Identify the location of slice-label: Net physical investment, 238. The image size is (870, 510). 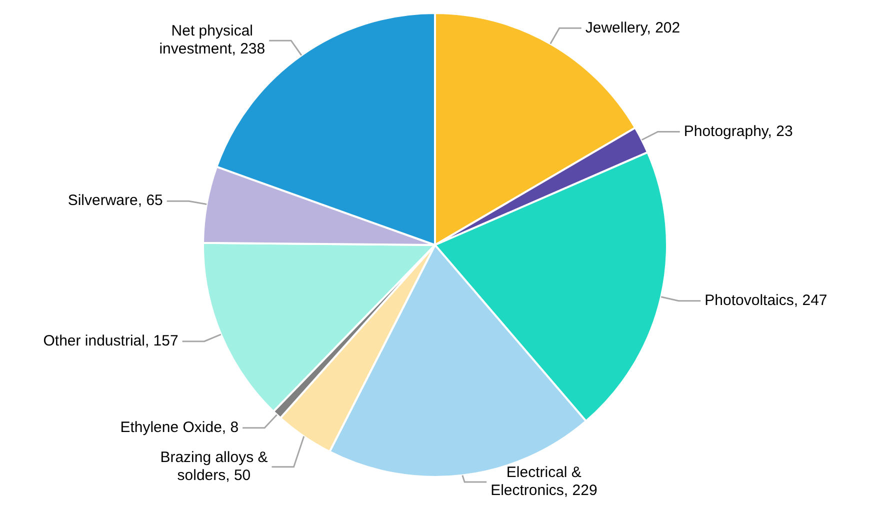
(212, 40).